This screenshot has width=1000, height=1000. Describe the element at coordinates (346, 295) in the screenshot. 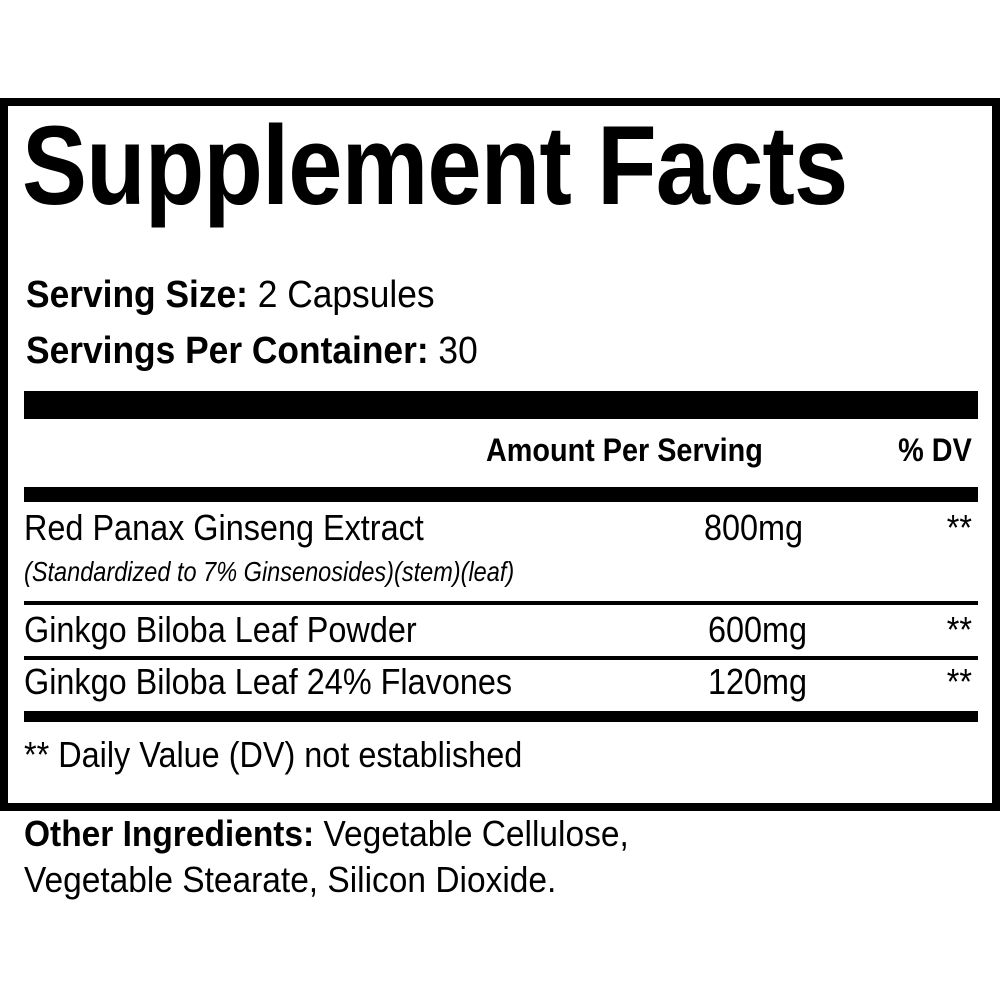

I see `serving-size-value: 2 Capsules` at that location.